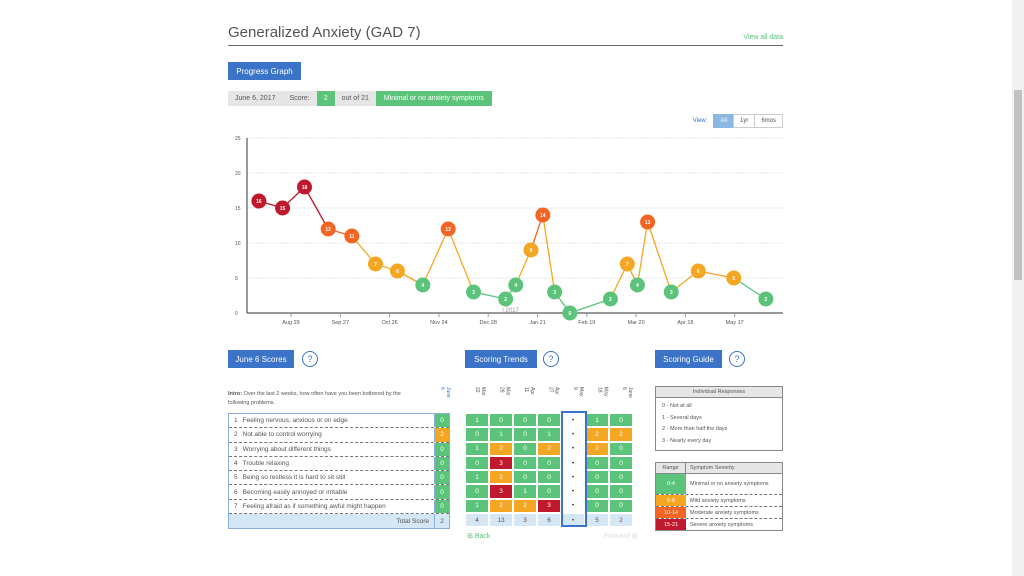  Describe the element at coordinates (412, 521) in the screenshot. I see `total-label: Total Score` at that location.